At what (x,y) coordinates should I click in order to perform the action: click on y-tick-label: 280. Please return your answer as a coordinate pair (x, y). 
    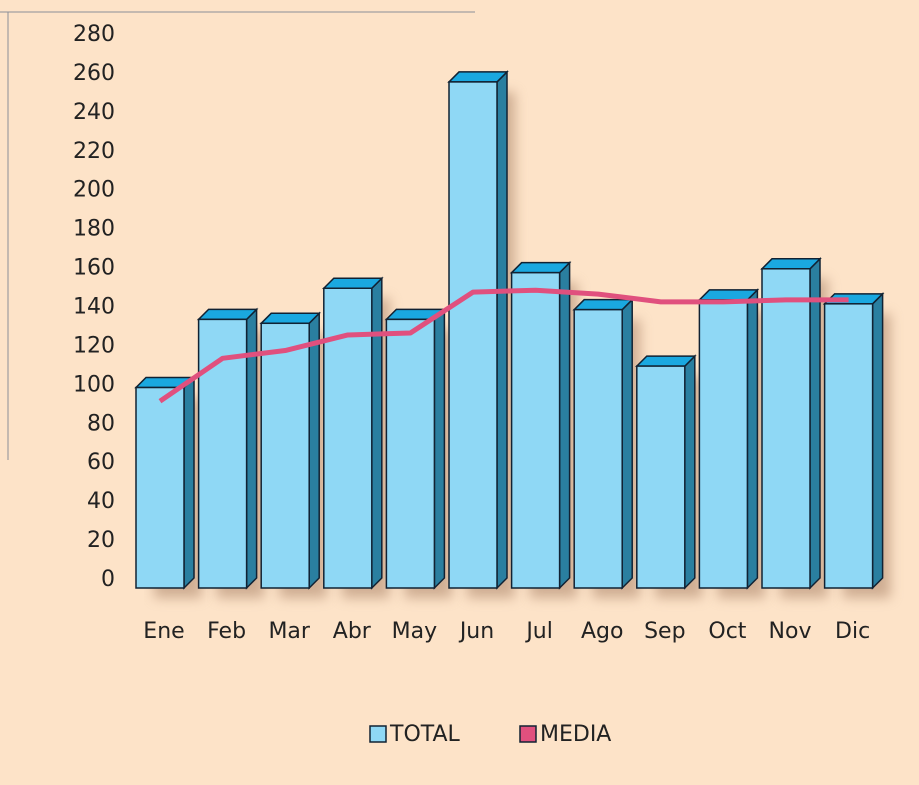
    Looking at the image, I should click on (94, 34).